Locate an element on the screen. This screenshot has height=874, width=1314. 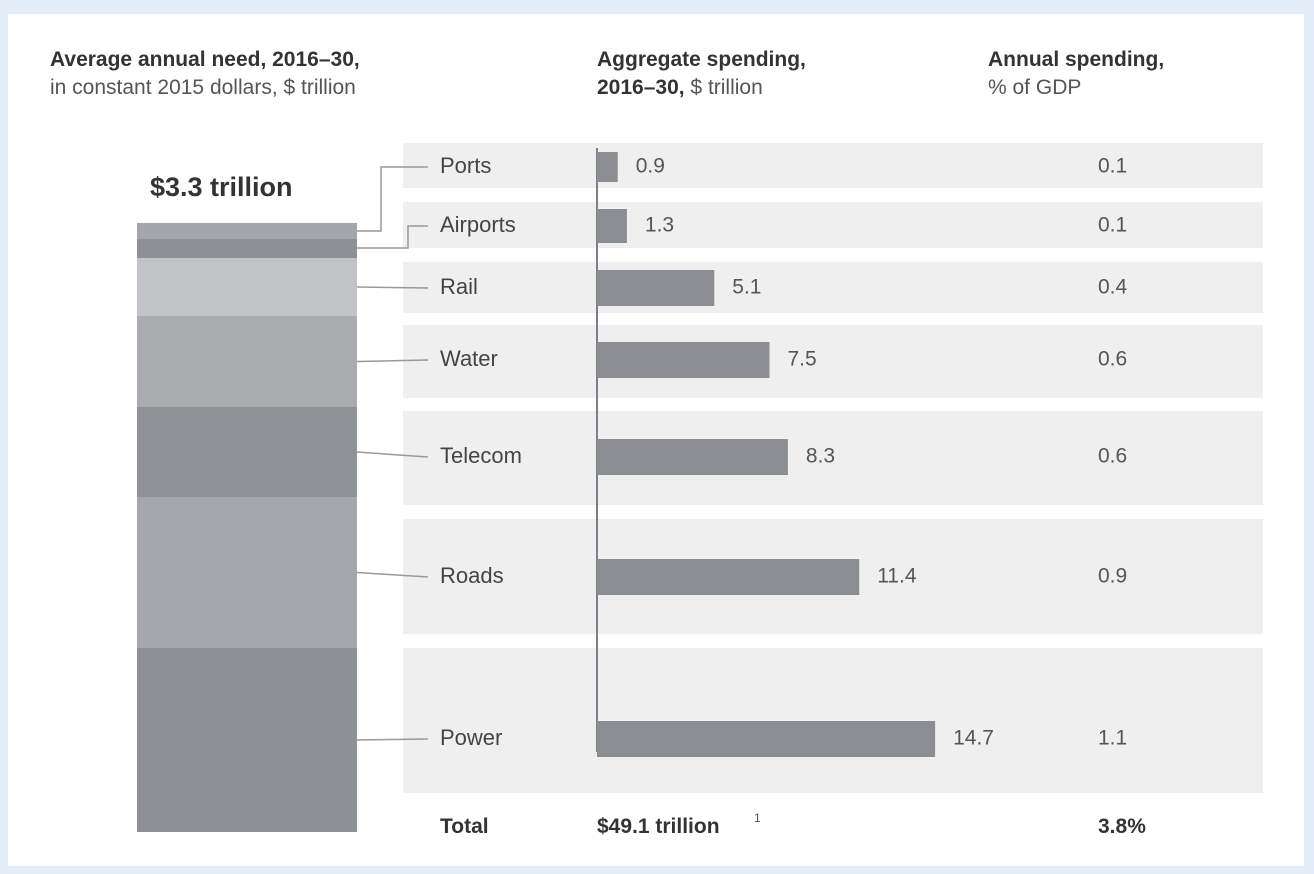
bar-telecom is located at coordinates (692, 457).